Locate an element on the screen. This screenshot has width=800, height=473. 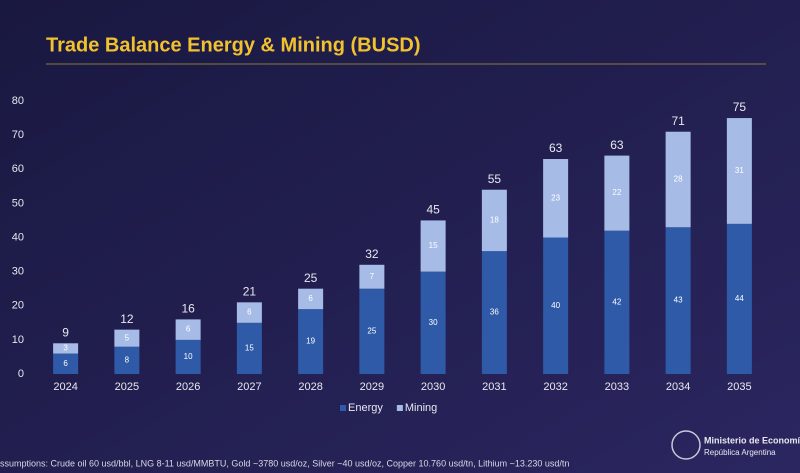
logo-text: Ministerio de Economía is located at coordinates (752, 440).